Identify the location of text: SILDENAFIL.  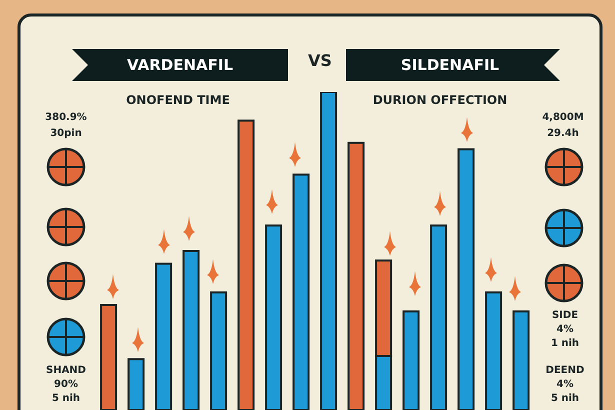
(450, 65).